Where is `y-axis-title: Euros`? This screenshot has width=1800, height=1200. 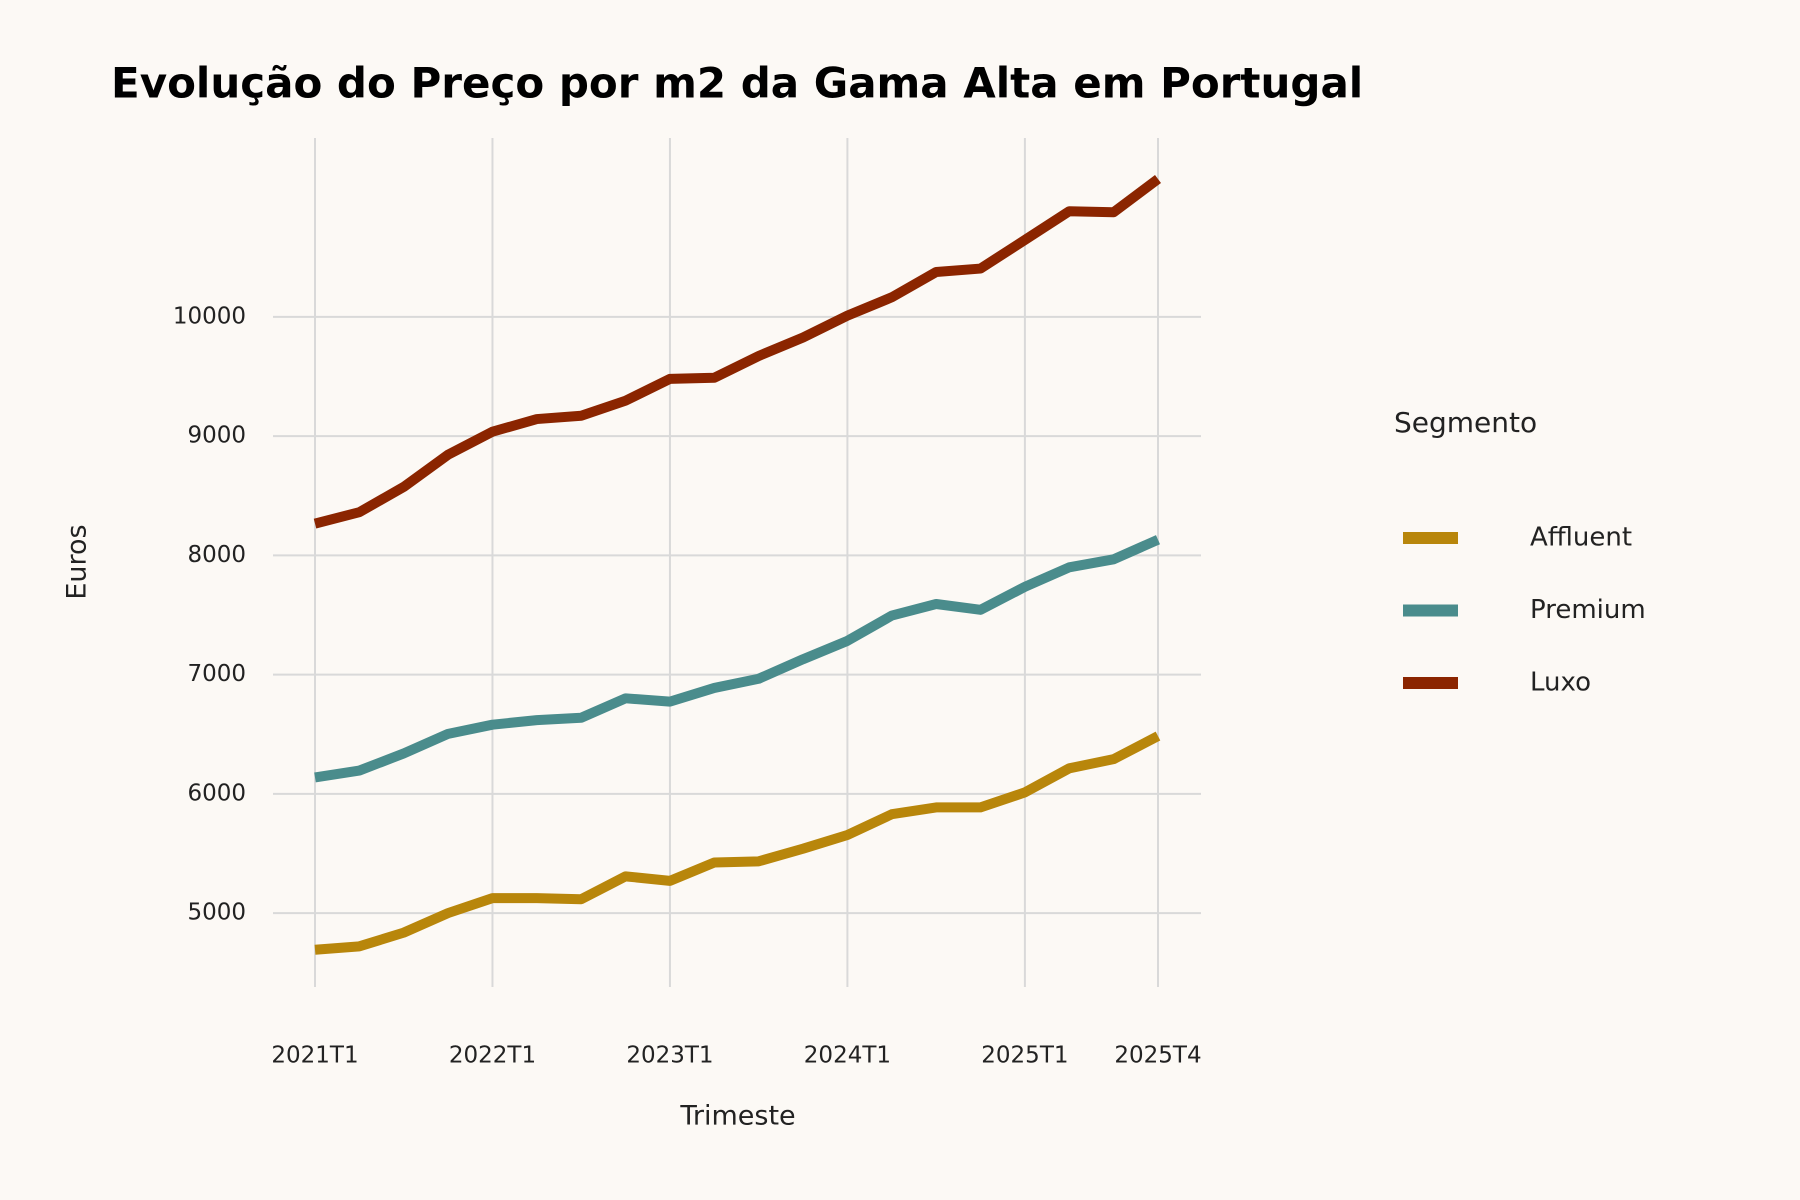 y-axis-title: Euros is located at coordinates (77, 561).